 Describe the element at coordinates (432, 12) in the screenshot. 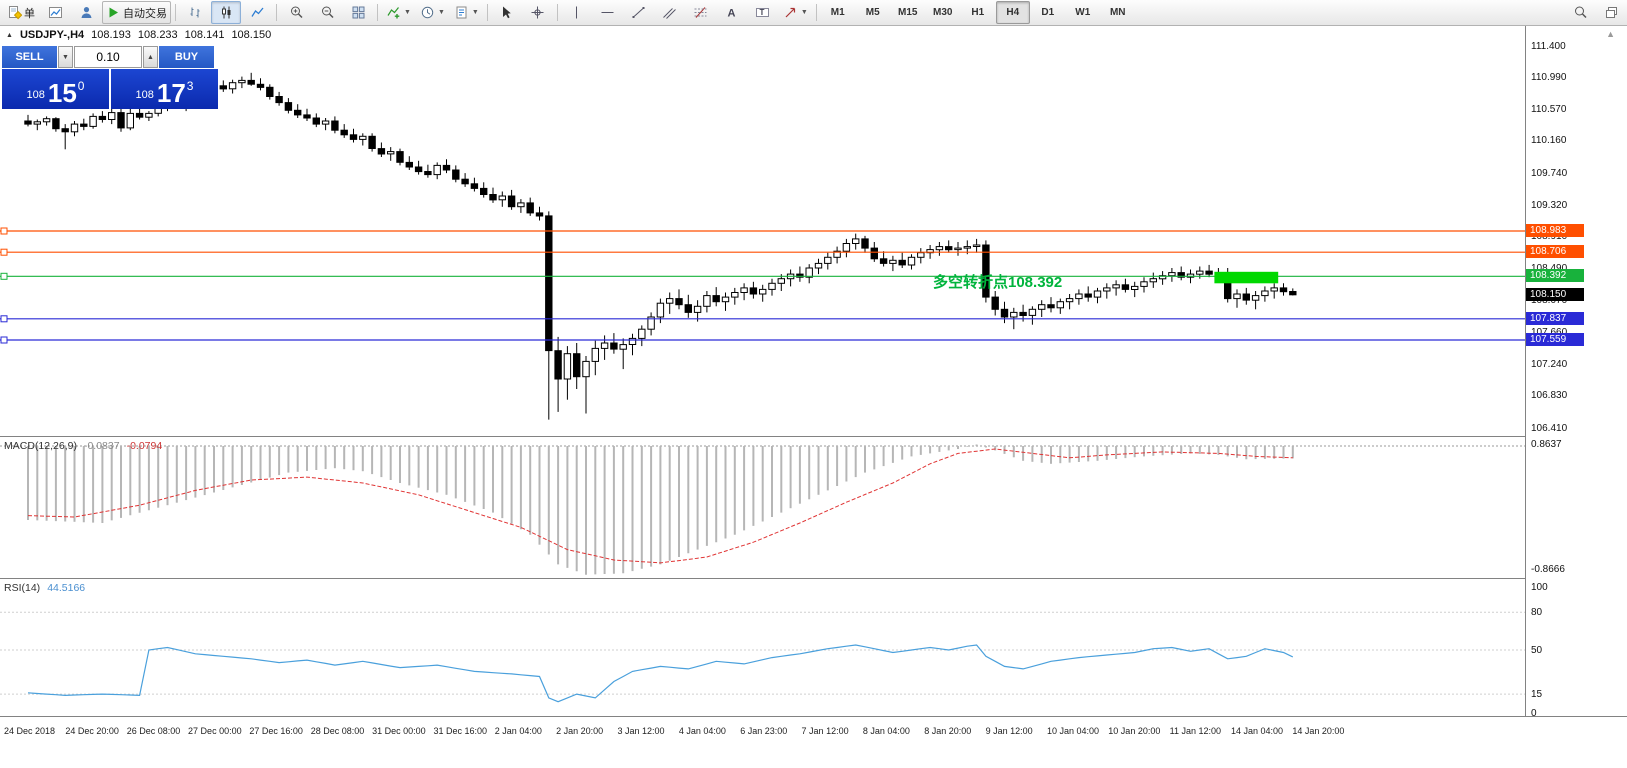

I see `periods-button: ▼` at that location.